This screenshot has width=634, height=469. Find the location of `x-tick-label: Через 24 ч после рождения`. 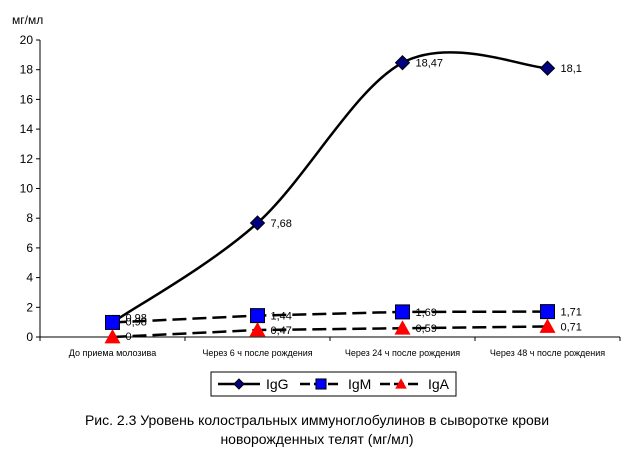

x-tick-label: Через 24 ч после рождения is located at coordinates (402, 353).